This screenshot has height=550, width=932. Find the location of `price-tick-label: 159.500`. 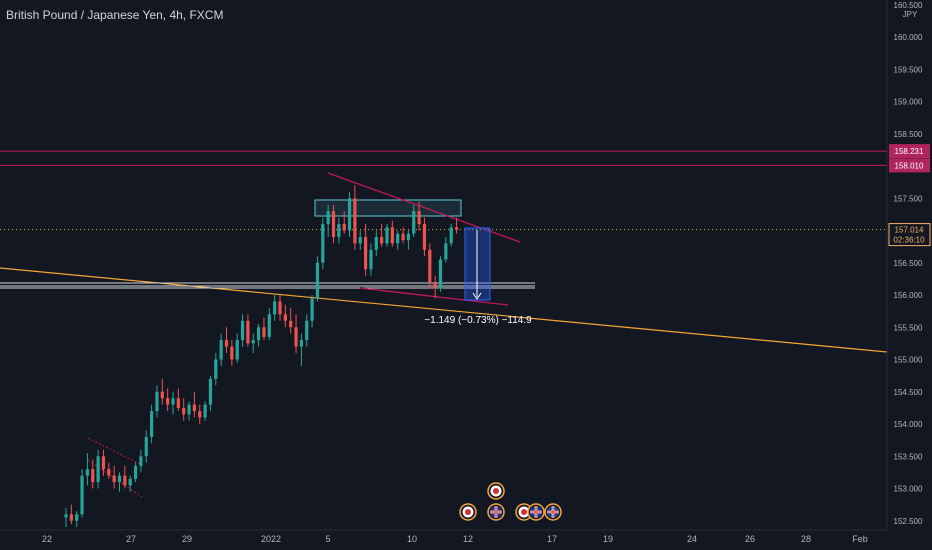

price-tick-label: 159.500 is located at coordinates (908, 69).